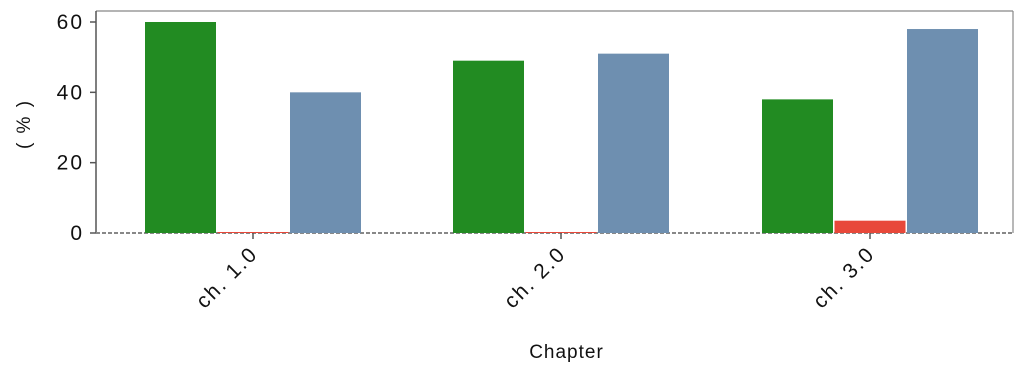  What do you see at coordinates (77, 233) in the screenshot?
I see `y-tick-label: 0` at bounding box center [77, 233].